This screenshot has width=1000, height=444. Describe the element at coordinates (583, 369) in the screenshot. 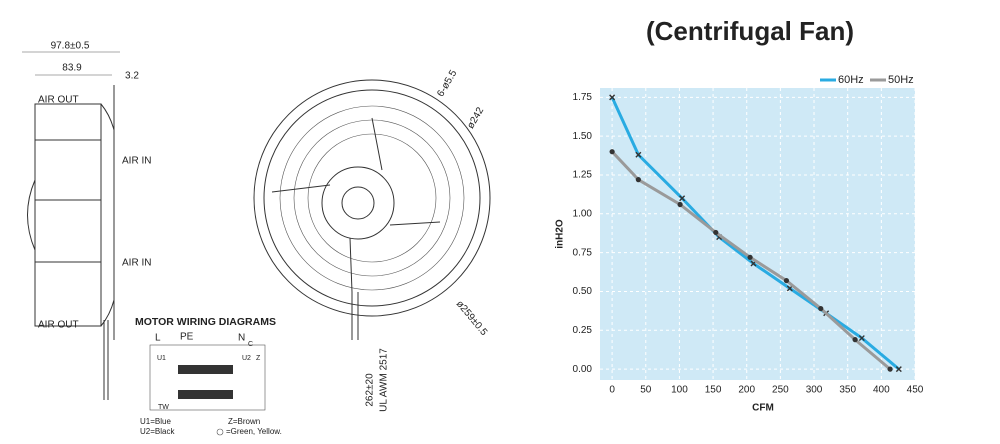

I see `y-tick-label: 0.00` at that location.